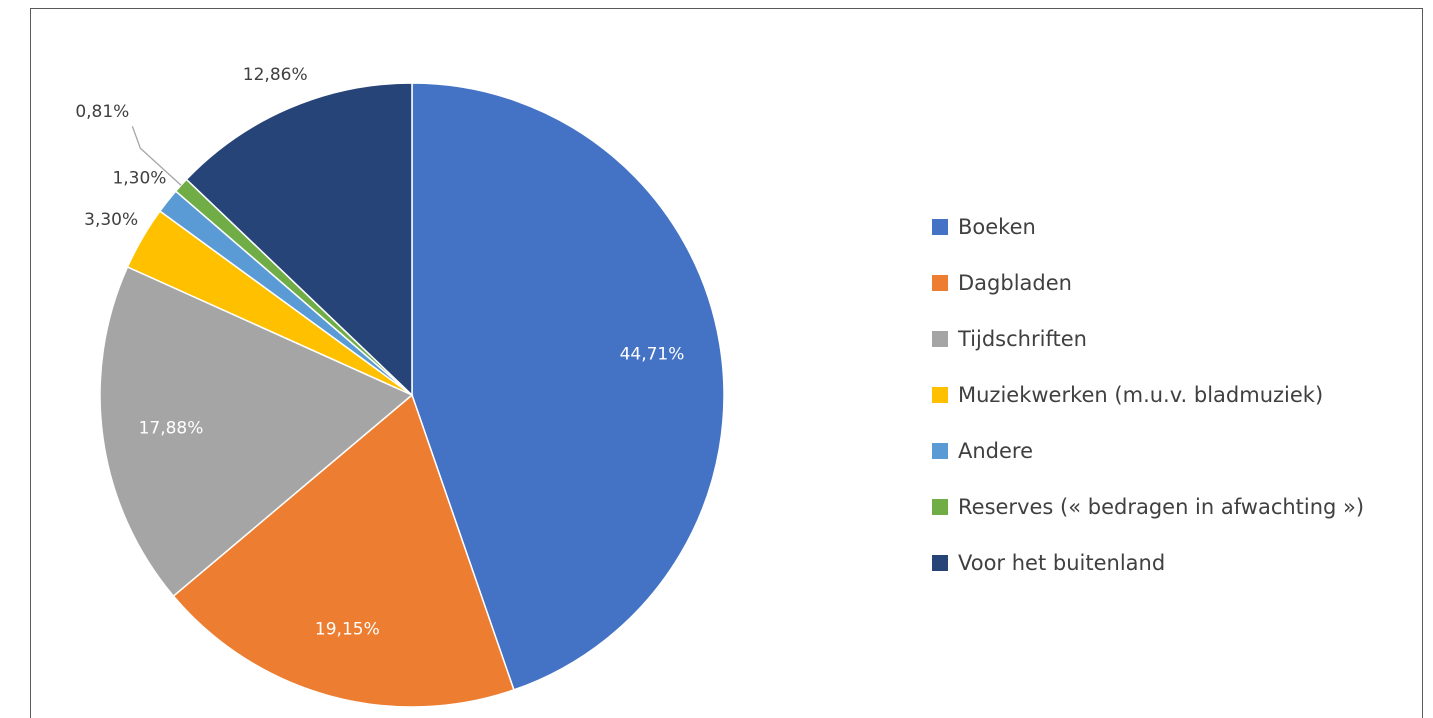  What do you see at coordinates (1140, 395) in the screenshot?
I see `legend-label: Muziekwerken (m.u.v. bladmuziek)` at bounding box center [1140, 395].